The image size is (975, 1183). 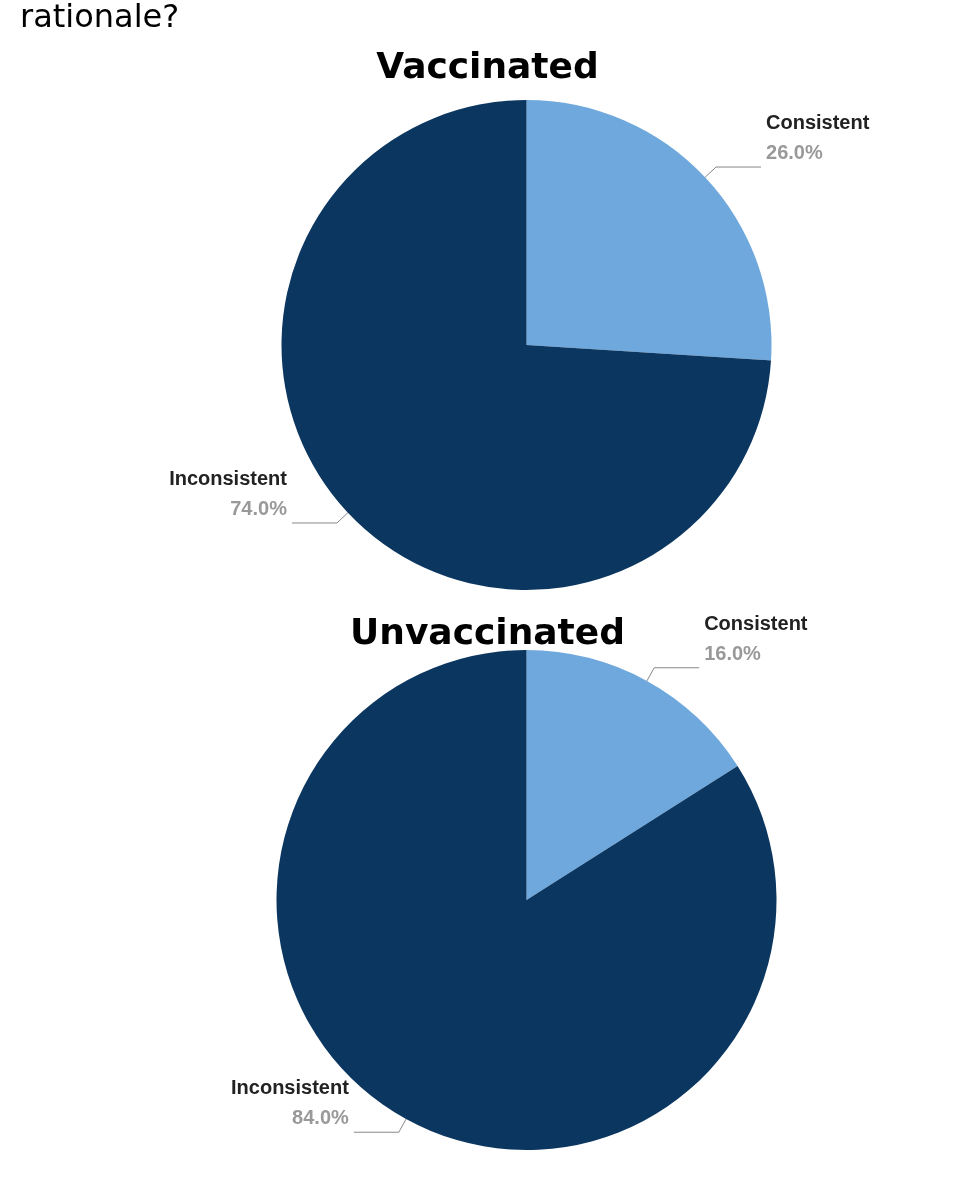 What do you see at coordinates (259, 507) in the screenshot?
I see `data-label: 74.0%` at bounding box center [259, 507].